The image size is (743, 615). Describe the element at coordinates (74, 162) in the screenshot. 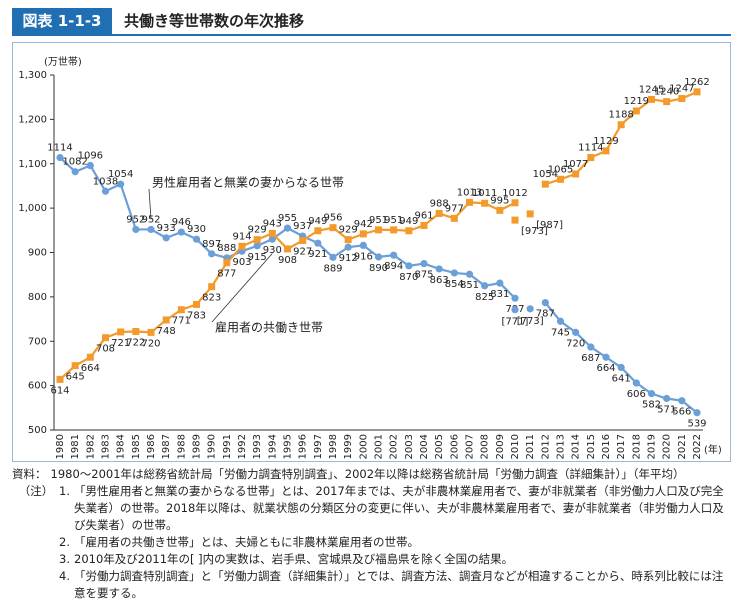

I see `value-label: 1082` at that location.